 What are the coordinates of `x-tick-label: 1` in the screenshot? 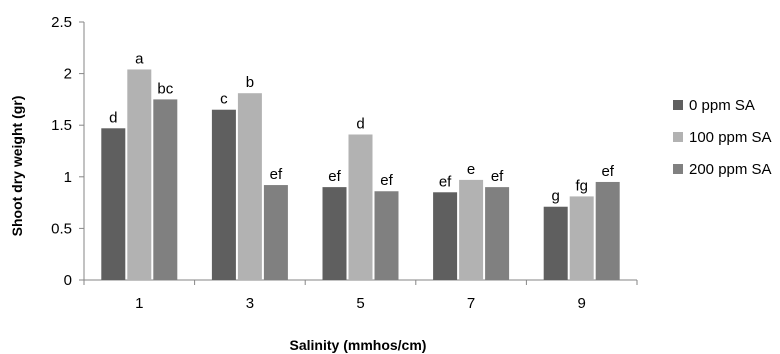 It's located at (139, 303).